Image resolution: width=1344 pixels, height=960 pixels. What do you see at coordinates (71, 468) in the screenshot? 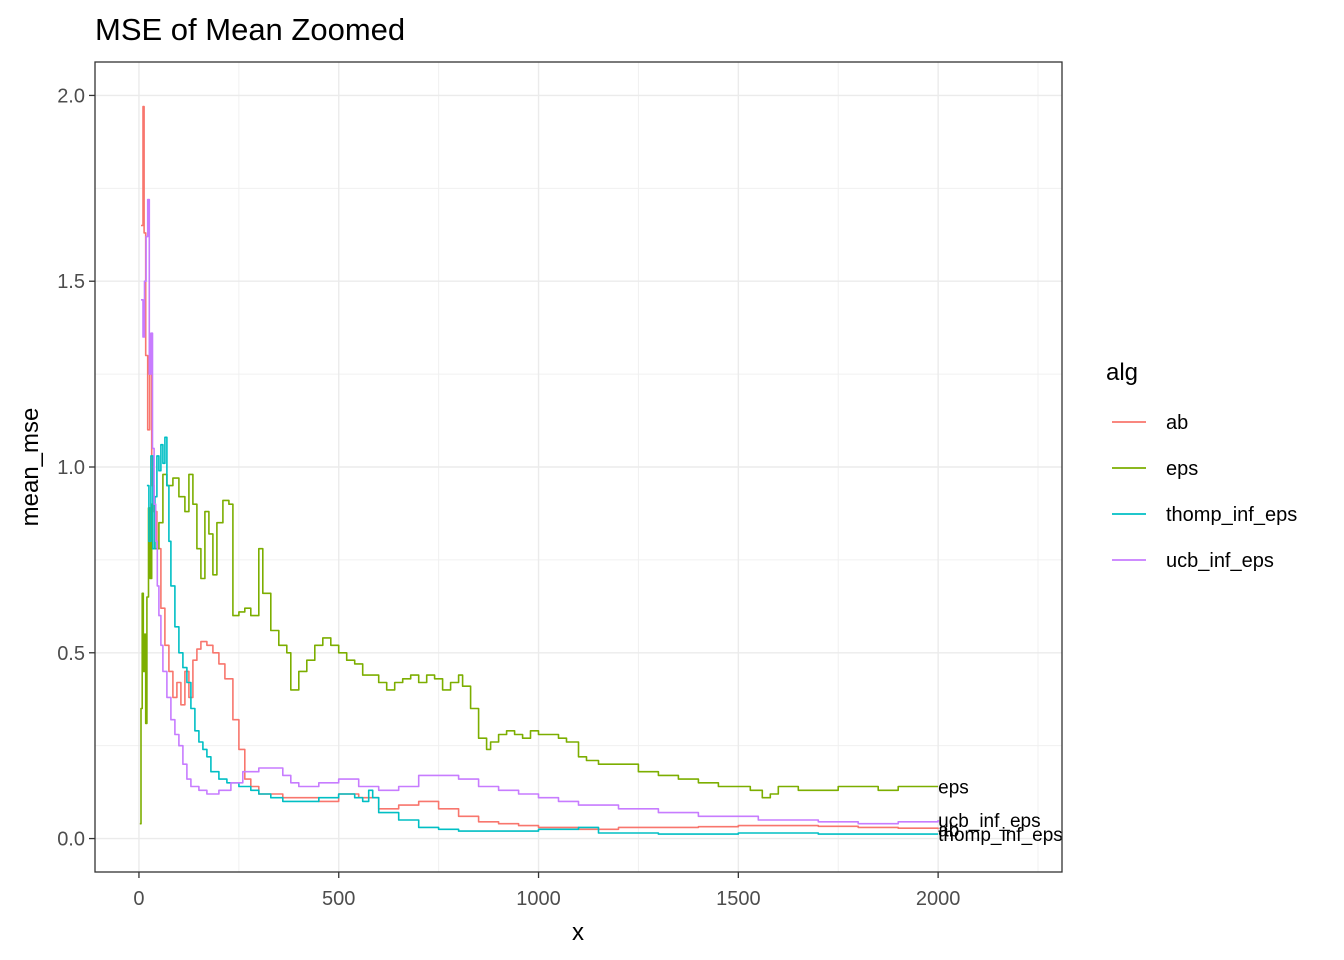
I see `y-tick-label: 1.0` at bounding box center [71, 468].